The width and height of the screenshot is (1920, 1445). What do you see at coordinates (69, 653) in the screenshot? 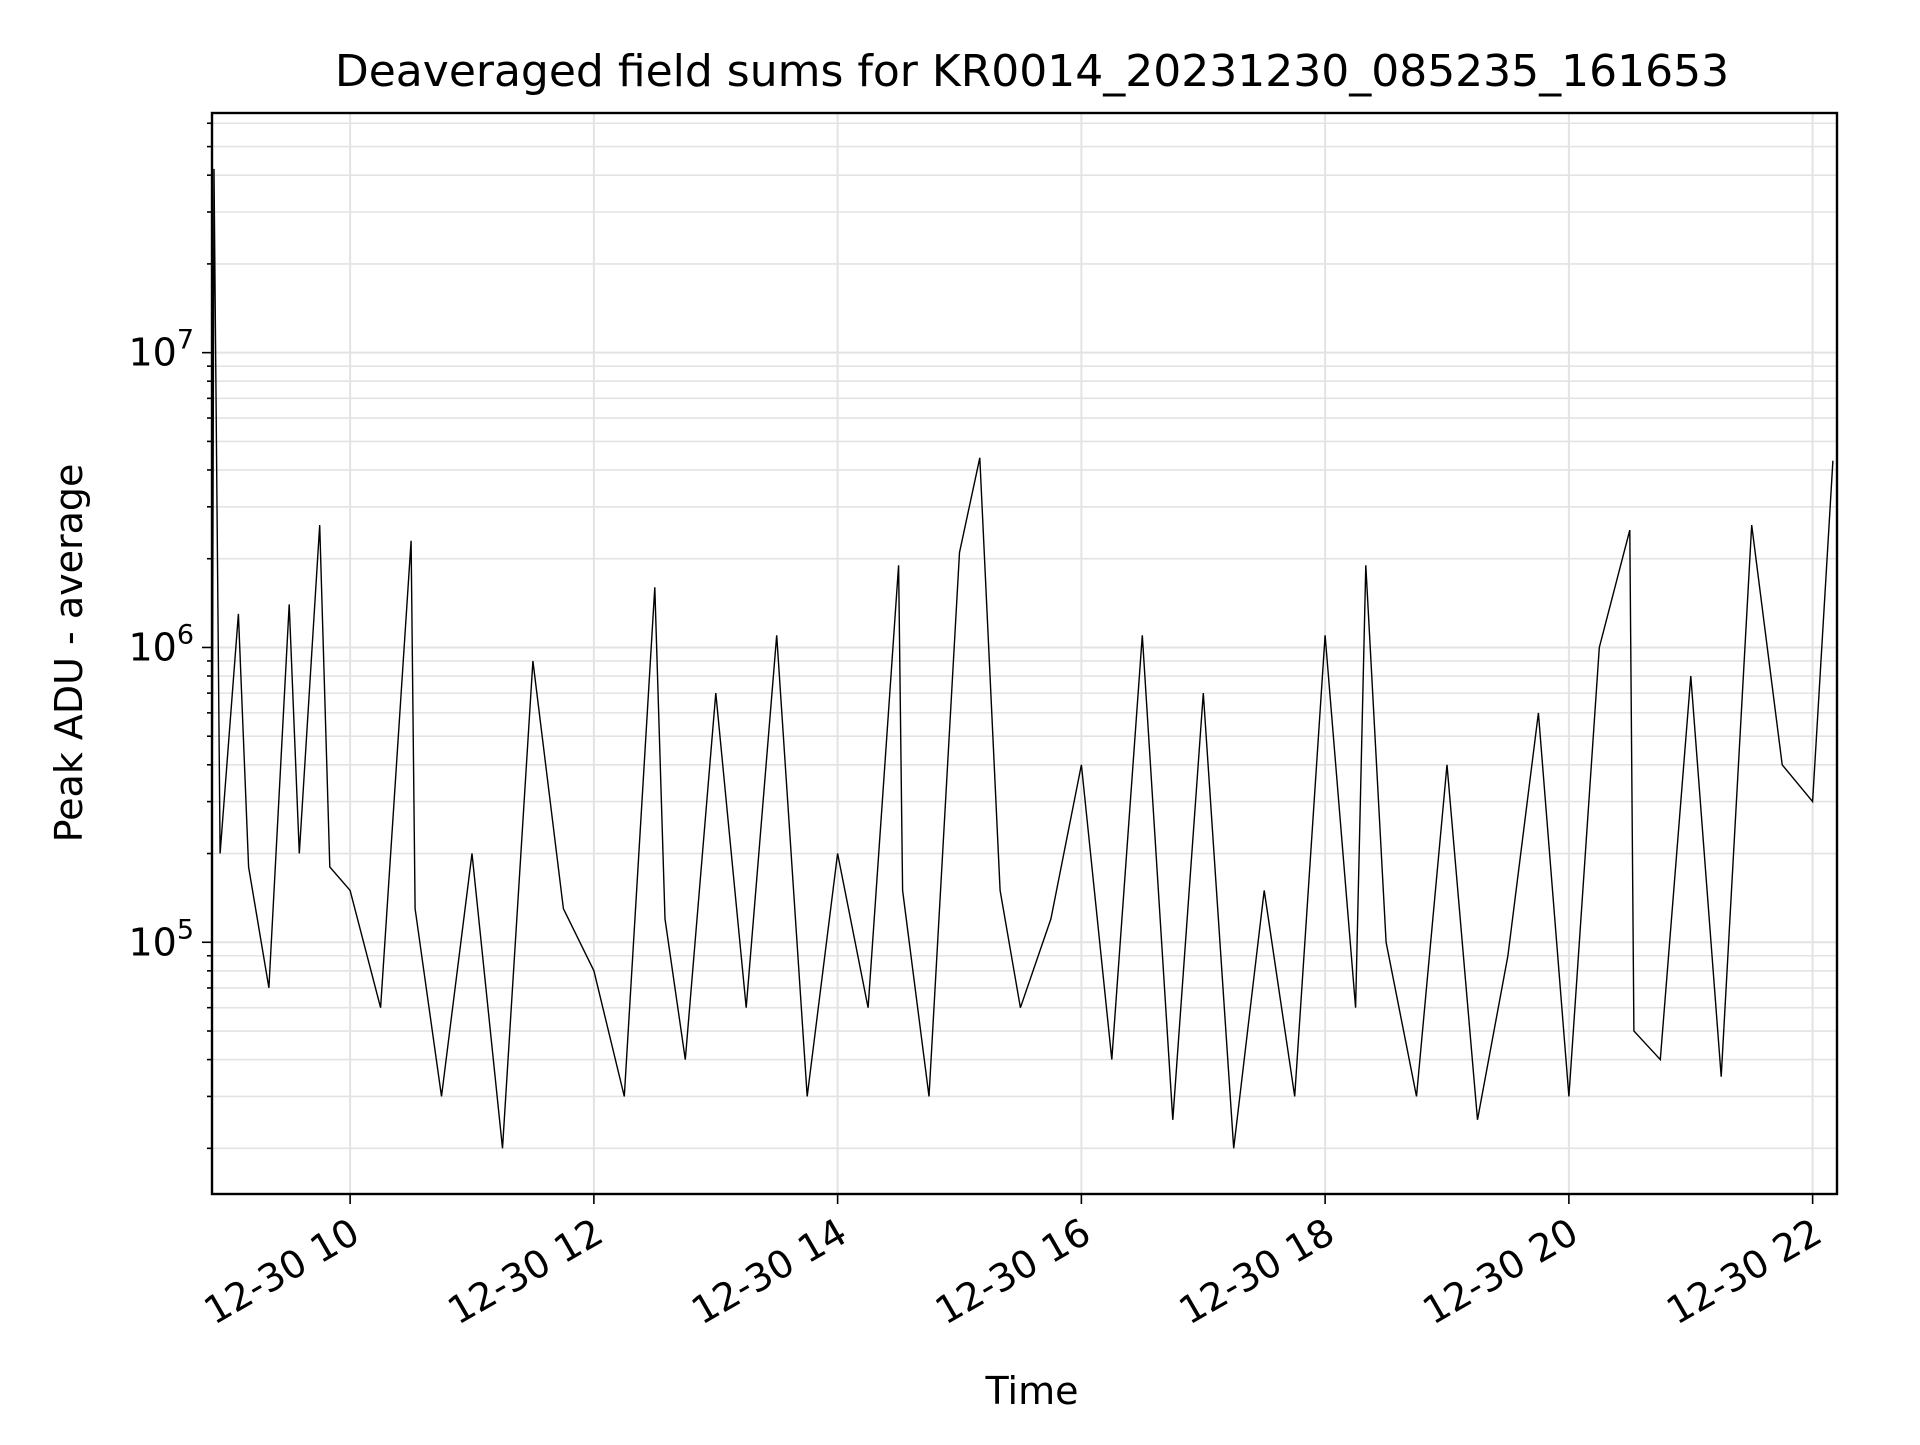
I see `y-axis-label: Peak ADU - average` at bounding box center [69, 653].